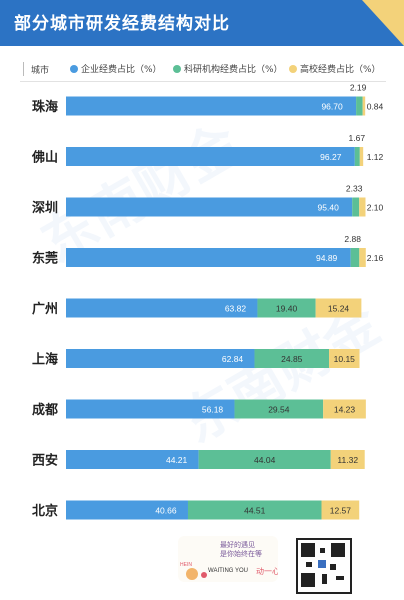 Image resolution: width=404 pixels, height=600 pixels. Describe the element at coordinates (329, 208) in the screenshot. I see `data-label: 95.40` at that location.